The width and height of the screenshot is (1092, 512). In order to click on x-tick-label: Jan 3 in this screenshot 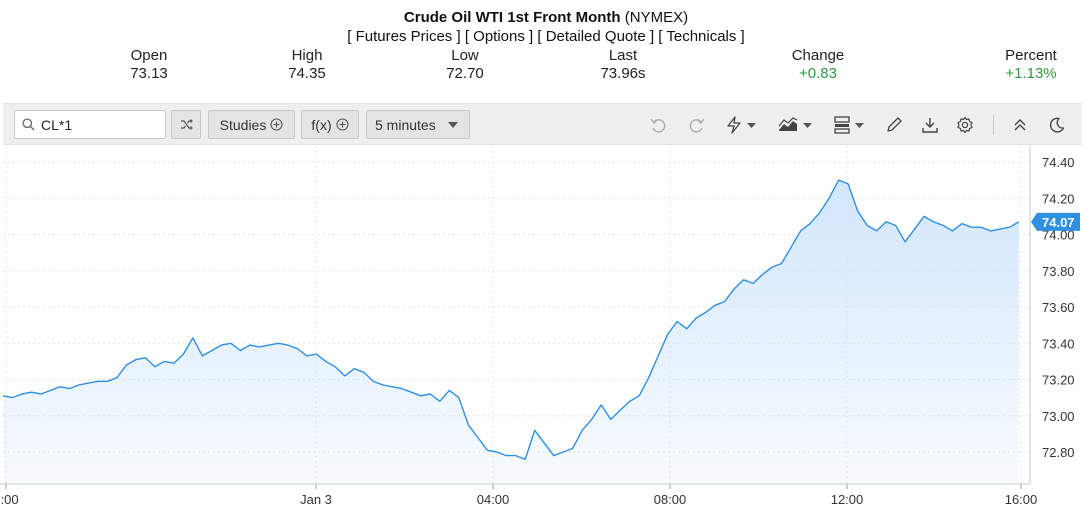, I will do `click(316, 499)`.